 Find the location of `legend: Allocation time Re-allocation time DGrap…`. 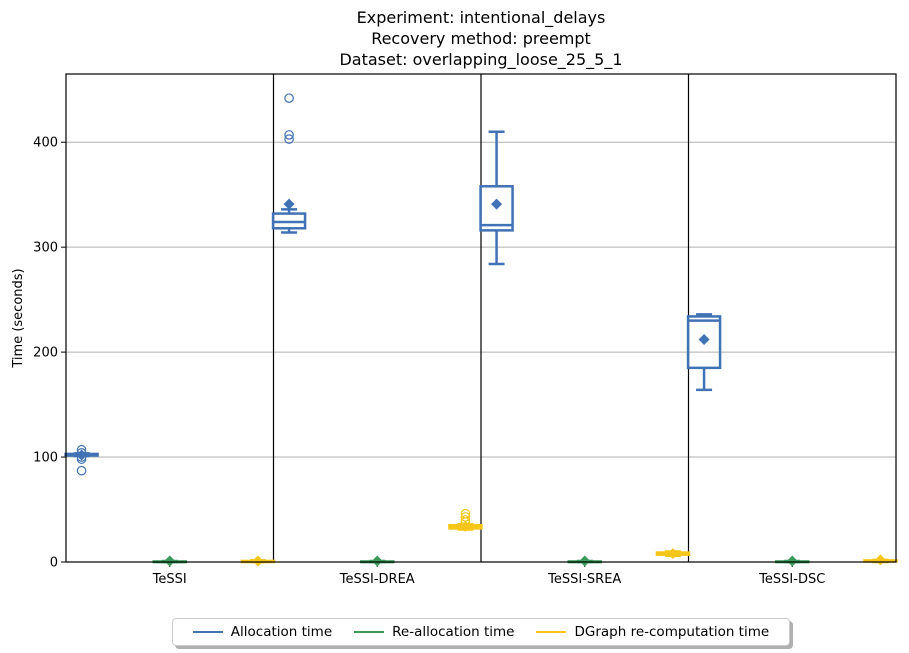

legend: Allocation time Re-allocation time DGrap… is located at coordinates (481, 632).